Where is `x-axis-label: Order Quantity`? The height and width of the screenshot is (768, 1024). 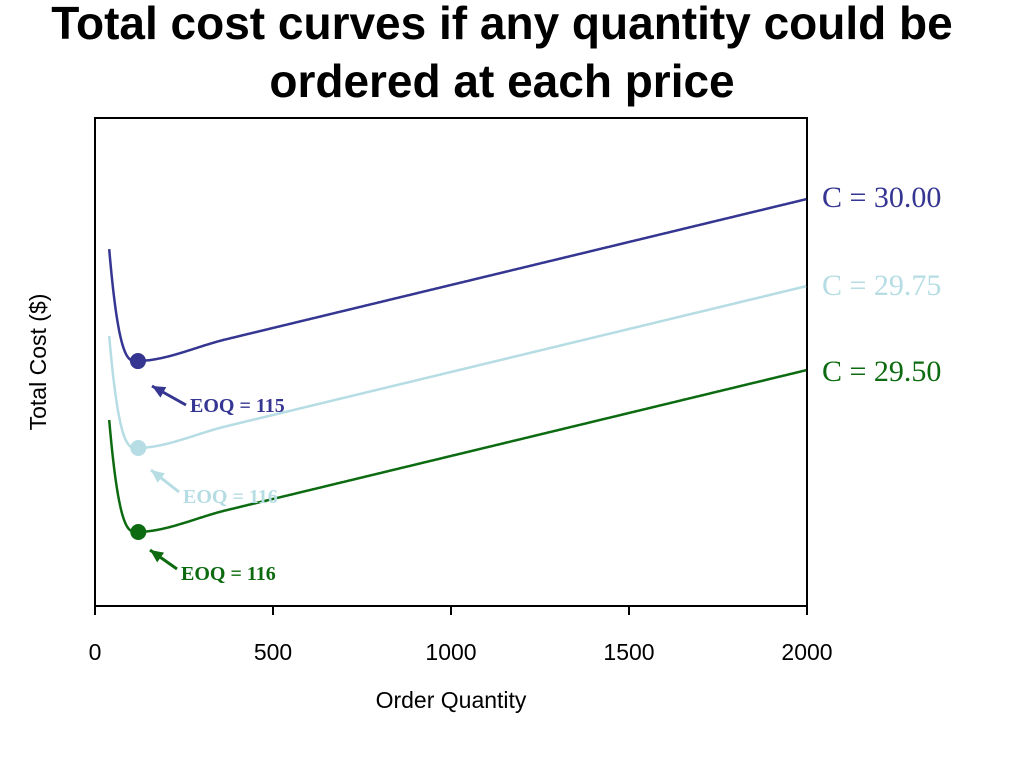
x-axis-label: Order Quantity is located at coordinates (451, 700).